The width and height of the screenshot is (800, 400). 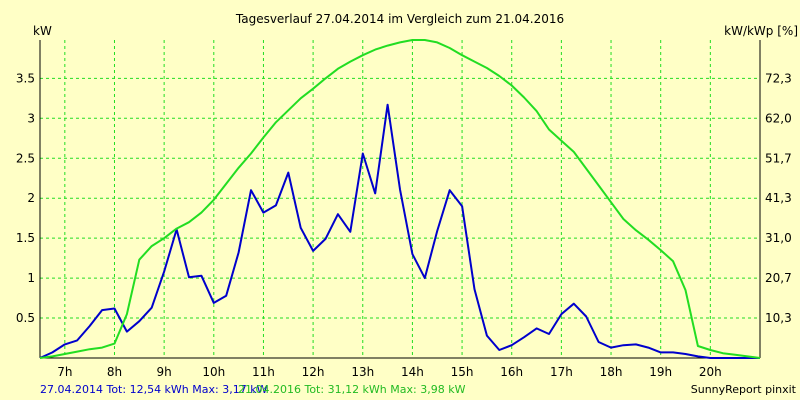 I want to click on y-left-tick-label: 0.5, so click(x=25, y=318).